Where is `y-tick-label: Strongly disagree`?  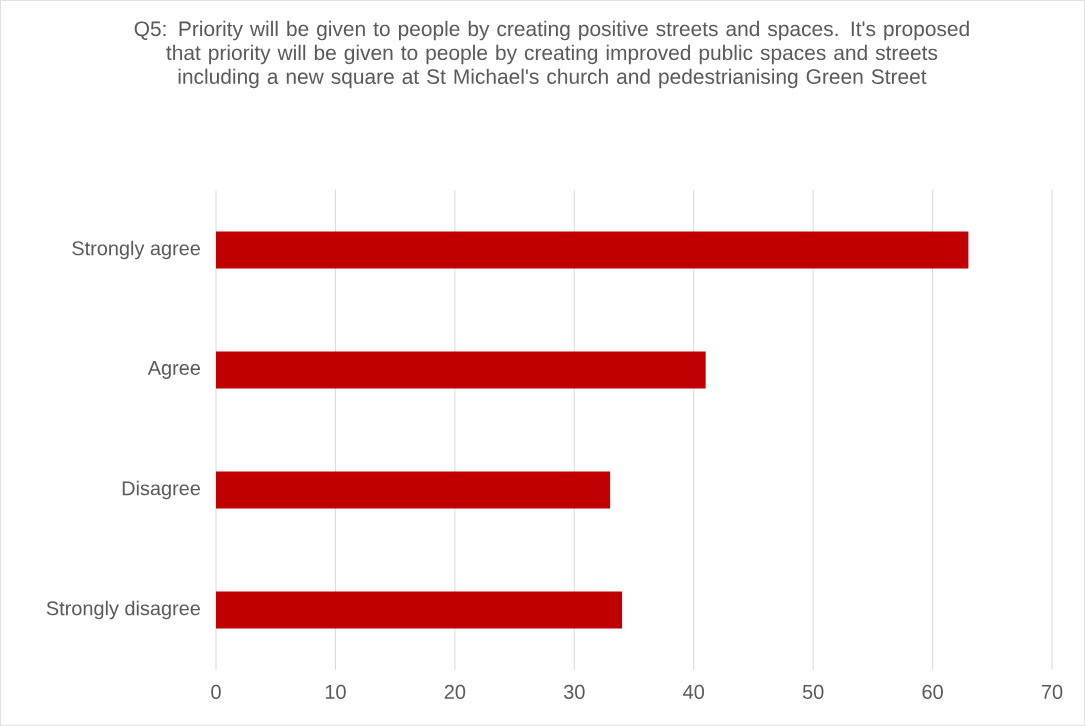
y-tick-label: Strongly disagree is located at coordinates (123, 610).